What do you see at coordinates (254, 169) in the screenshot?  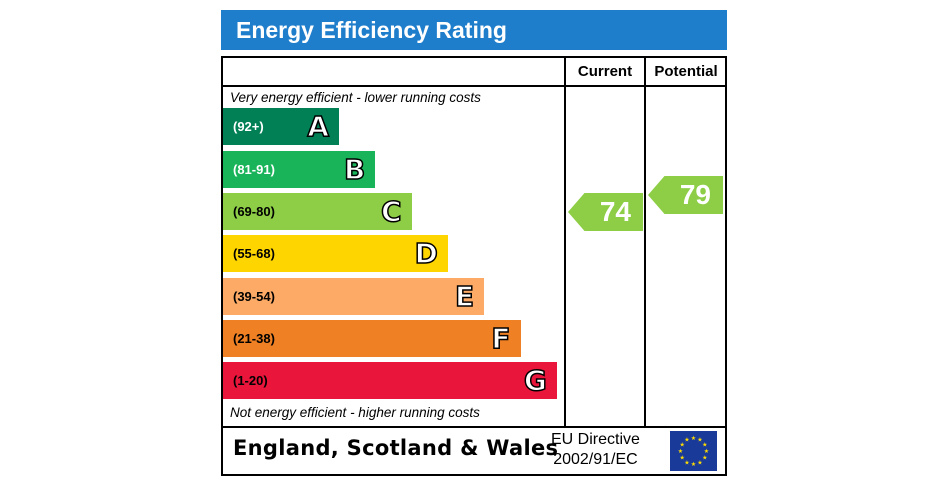 I see `band-range: (81-91)` at bounding box center [254, 169].